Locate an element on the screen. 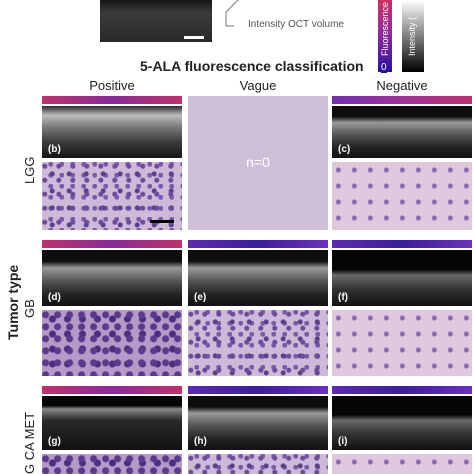 This screenshot has width=474, height=474. intensity-colorbar is located at coordinates (413, 36).